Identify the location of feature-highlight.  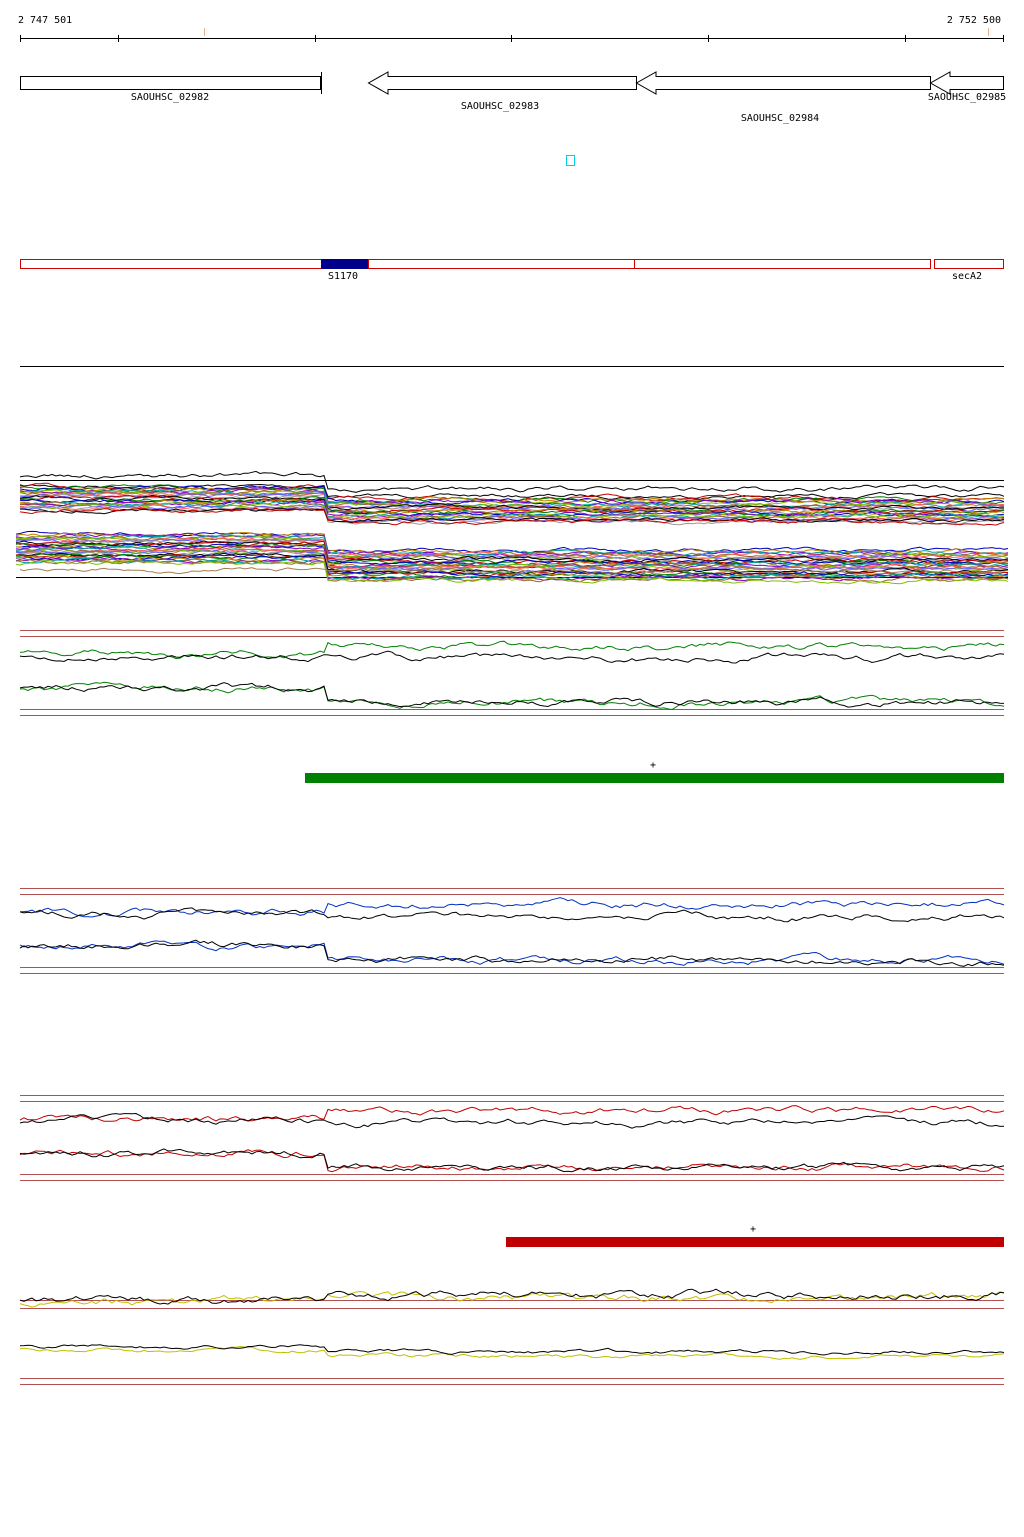
(344, 264).